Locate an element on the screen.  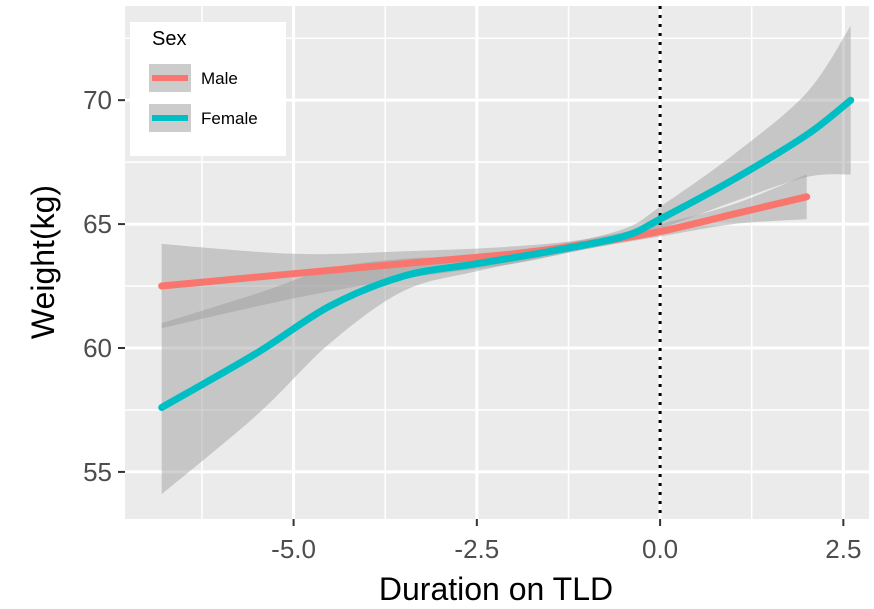
x-axis-title: Duration on TLD is located at coordinates (496, 589).